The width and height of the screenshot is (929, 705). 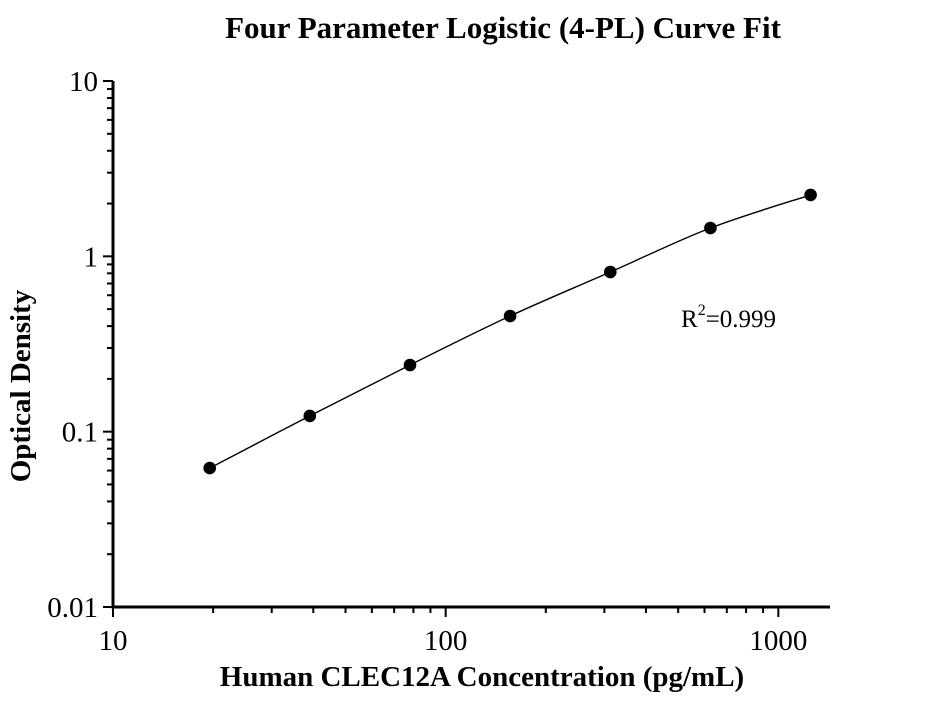 What do you see at coordinates (778, 641) in the screenshot?
I see `x-tick-label: 1000` at bounding box center [778, 641].